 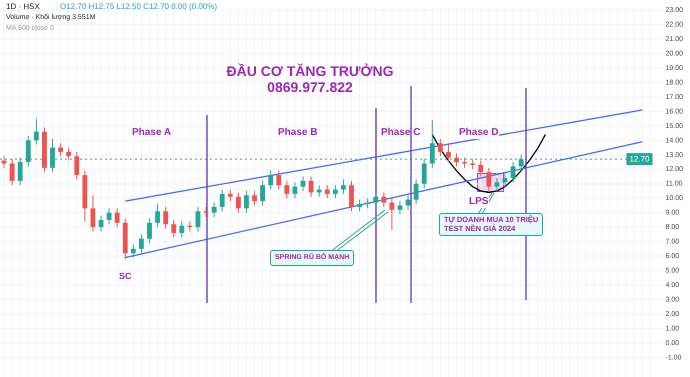 I want to click on text: ĐẦU CƠ TĂNG TRƯỞNG, so click(x=310, y=71).